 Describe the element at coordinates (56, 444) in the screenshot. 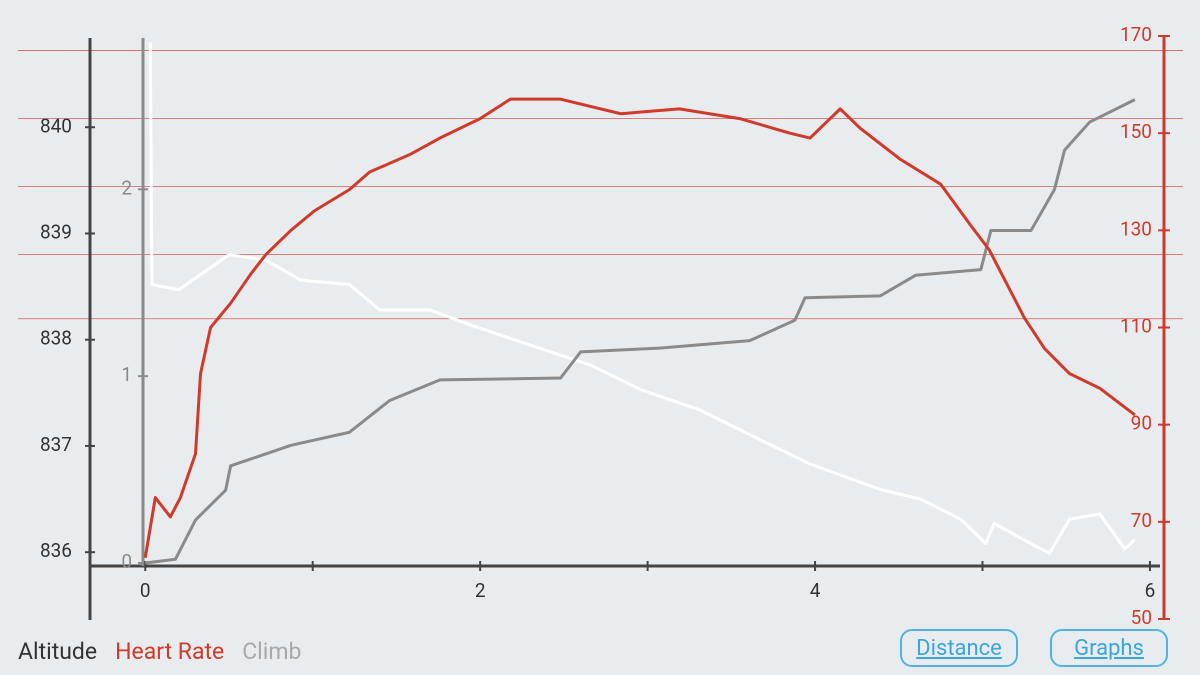

I see `y-tick-label: 837` at that location.